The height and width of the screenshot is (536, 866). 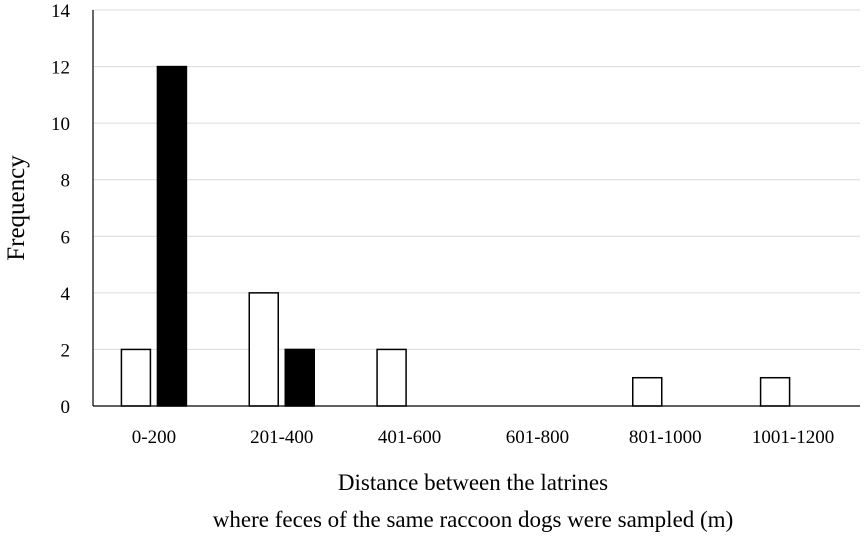 I want to click on y-tick-label: 8, so click(x=66, y=181).